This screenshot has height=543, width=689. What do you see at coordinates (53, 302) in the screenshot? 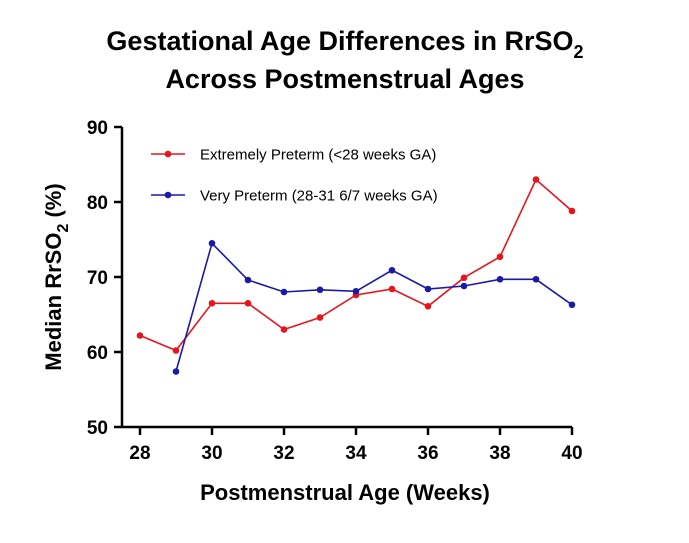
I see `y-axis-title-main: Median RrSO` at bounding box center [53, 302].